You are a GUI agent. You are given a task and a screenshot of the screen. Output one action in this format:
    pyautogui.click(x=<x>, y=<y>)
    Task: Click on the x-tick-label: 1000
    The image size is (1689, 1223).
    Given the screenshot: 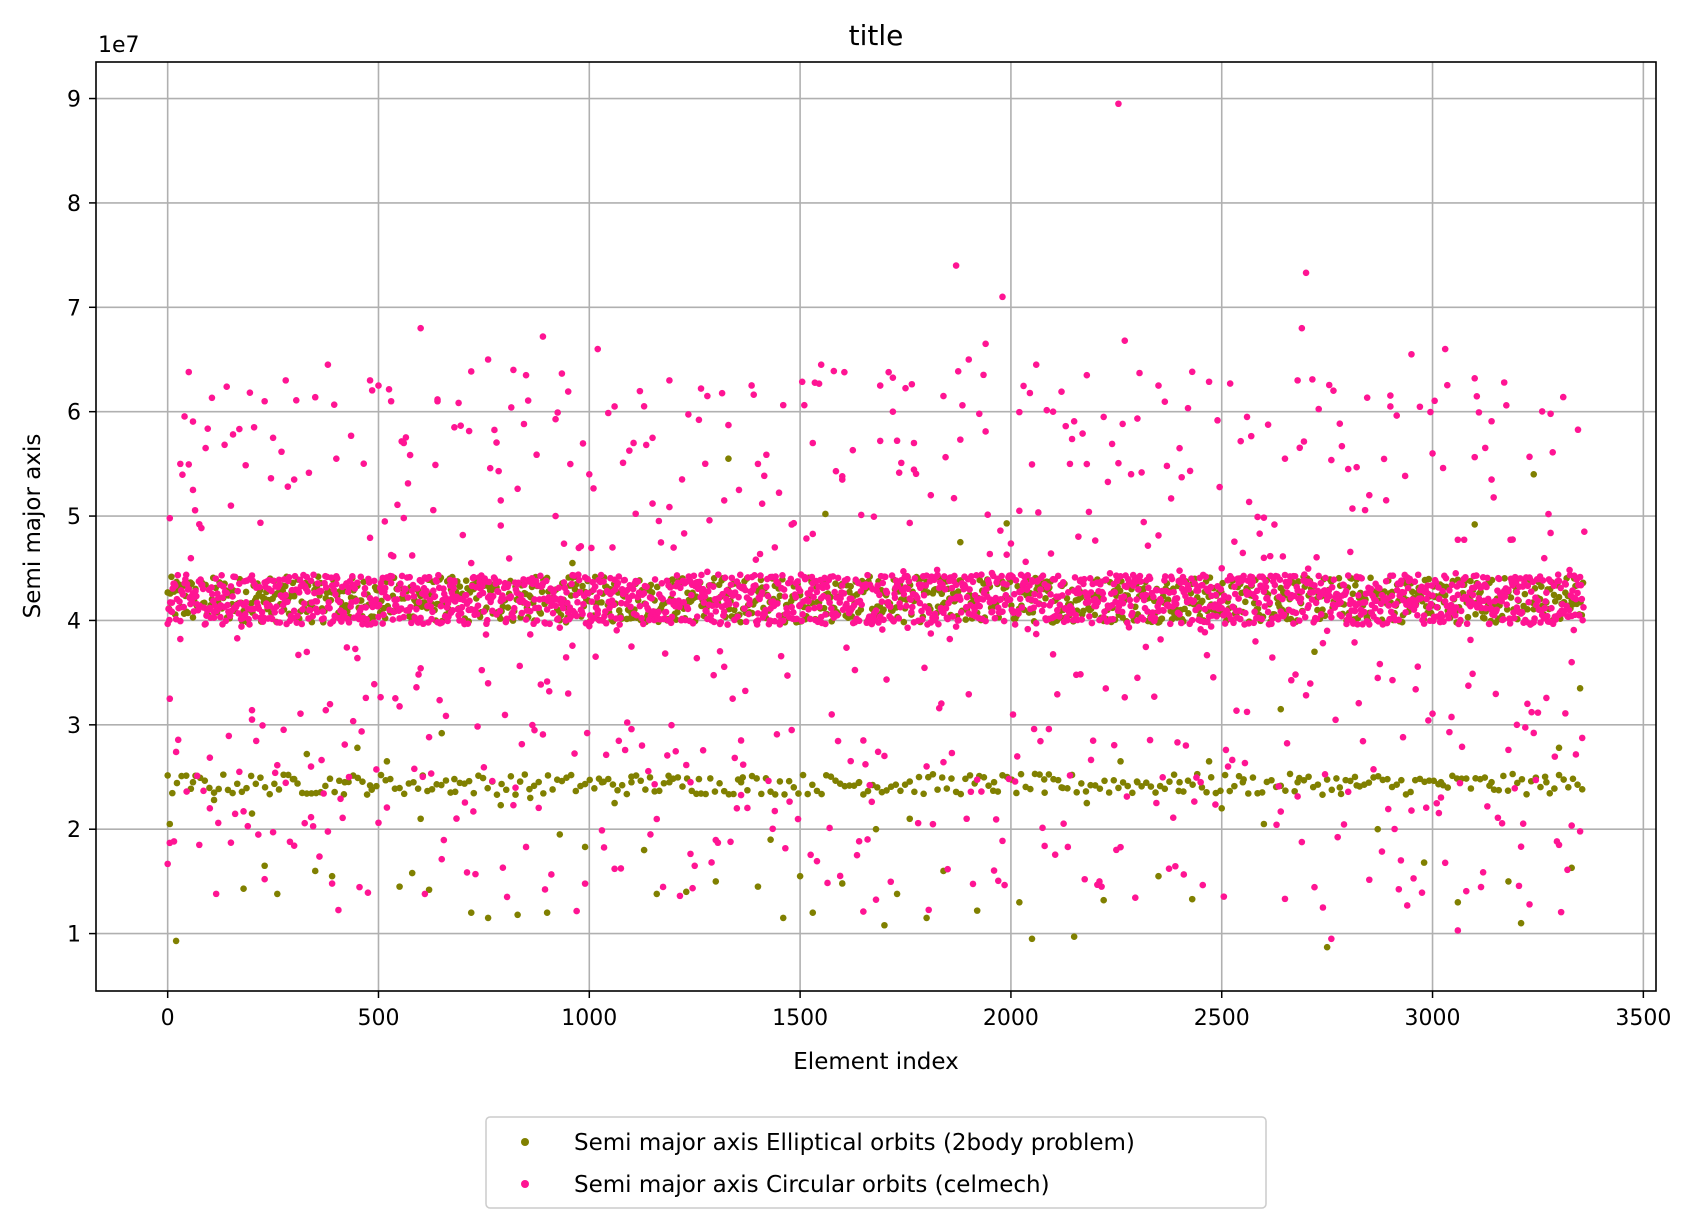 What is the action you would take?
    pyautogui.click(x=589, y=1018)
    